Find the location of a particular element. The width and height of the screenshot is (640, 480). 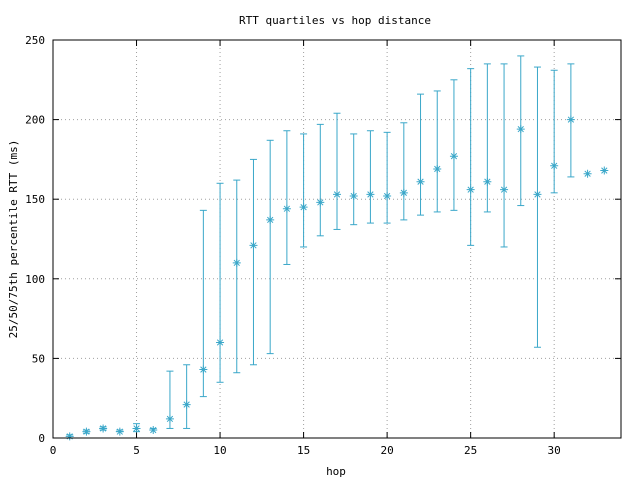

x-tick-label: 30 is located at coordinates (554, 450).